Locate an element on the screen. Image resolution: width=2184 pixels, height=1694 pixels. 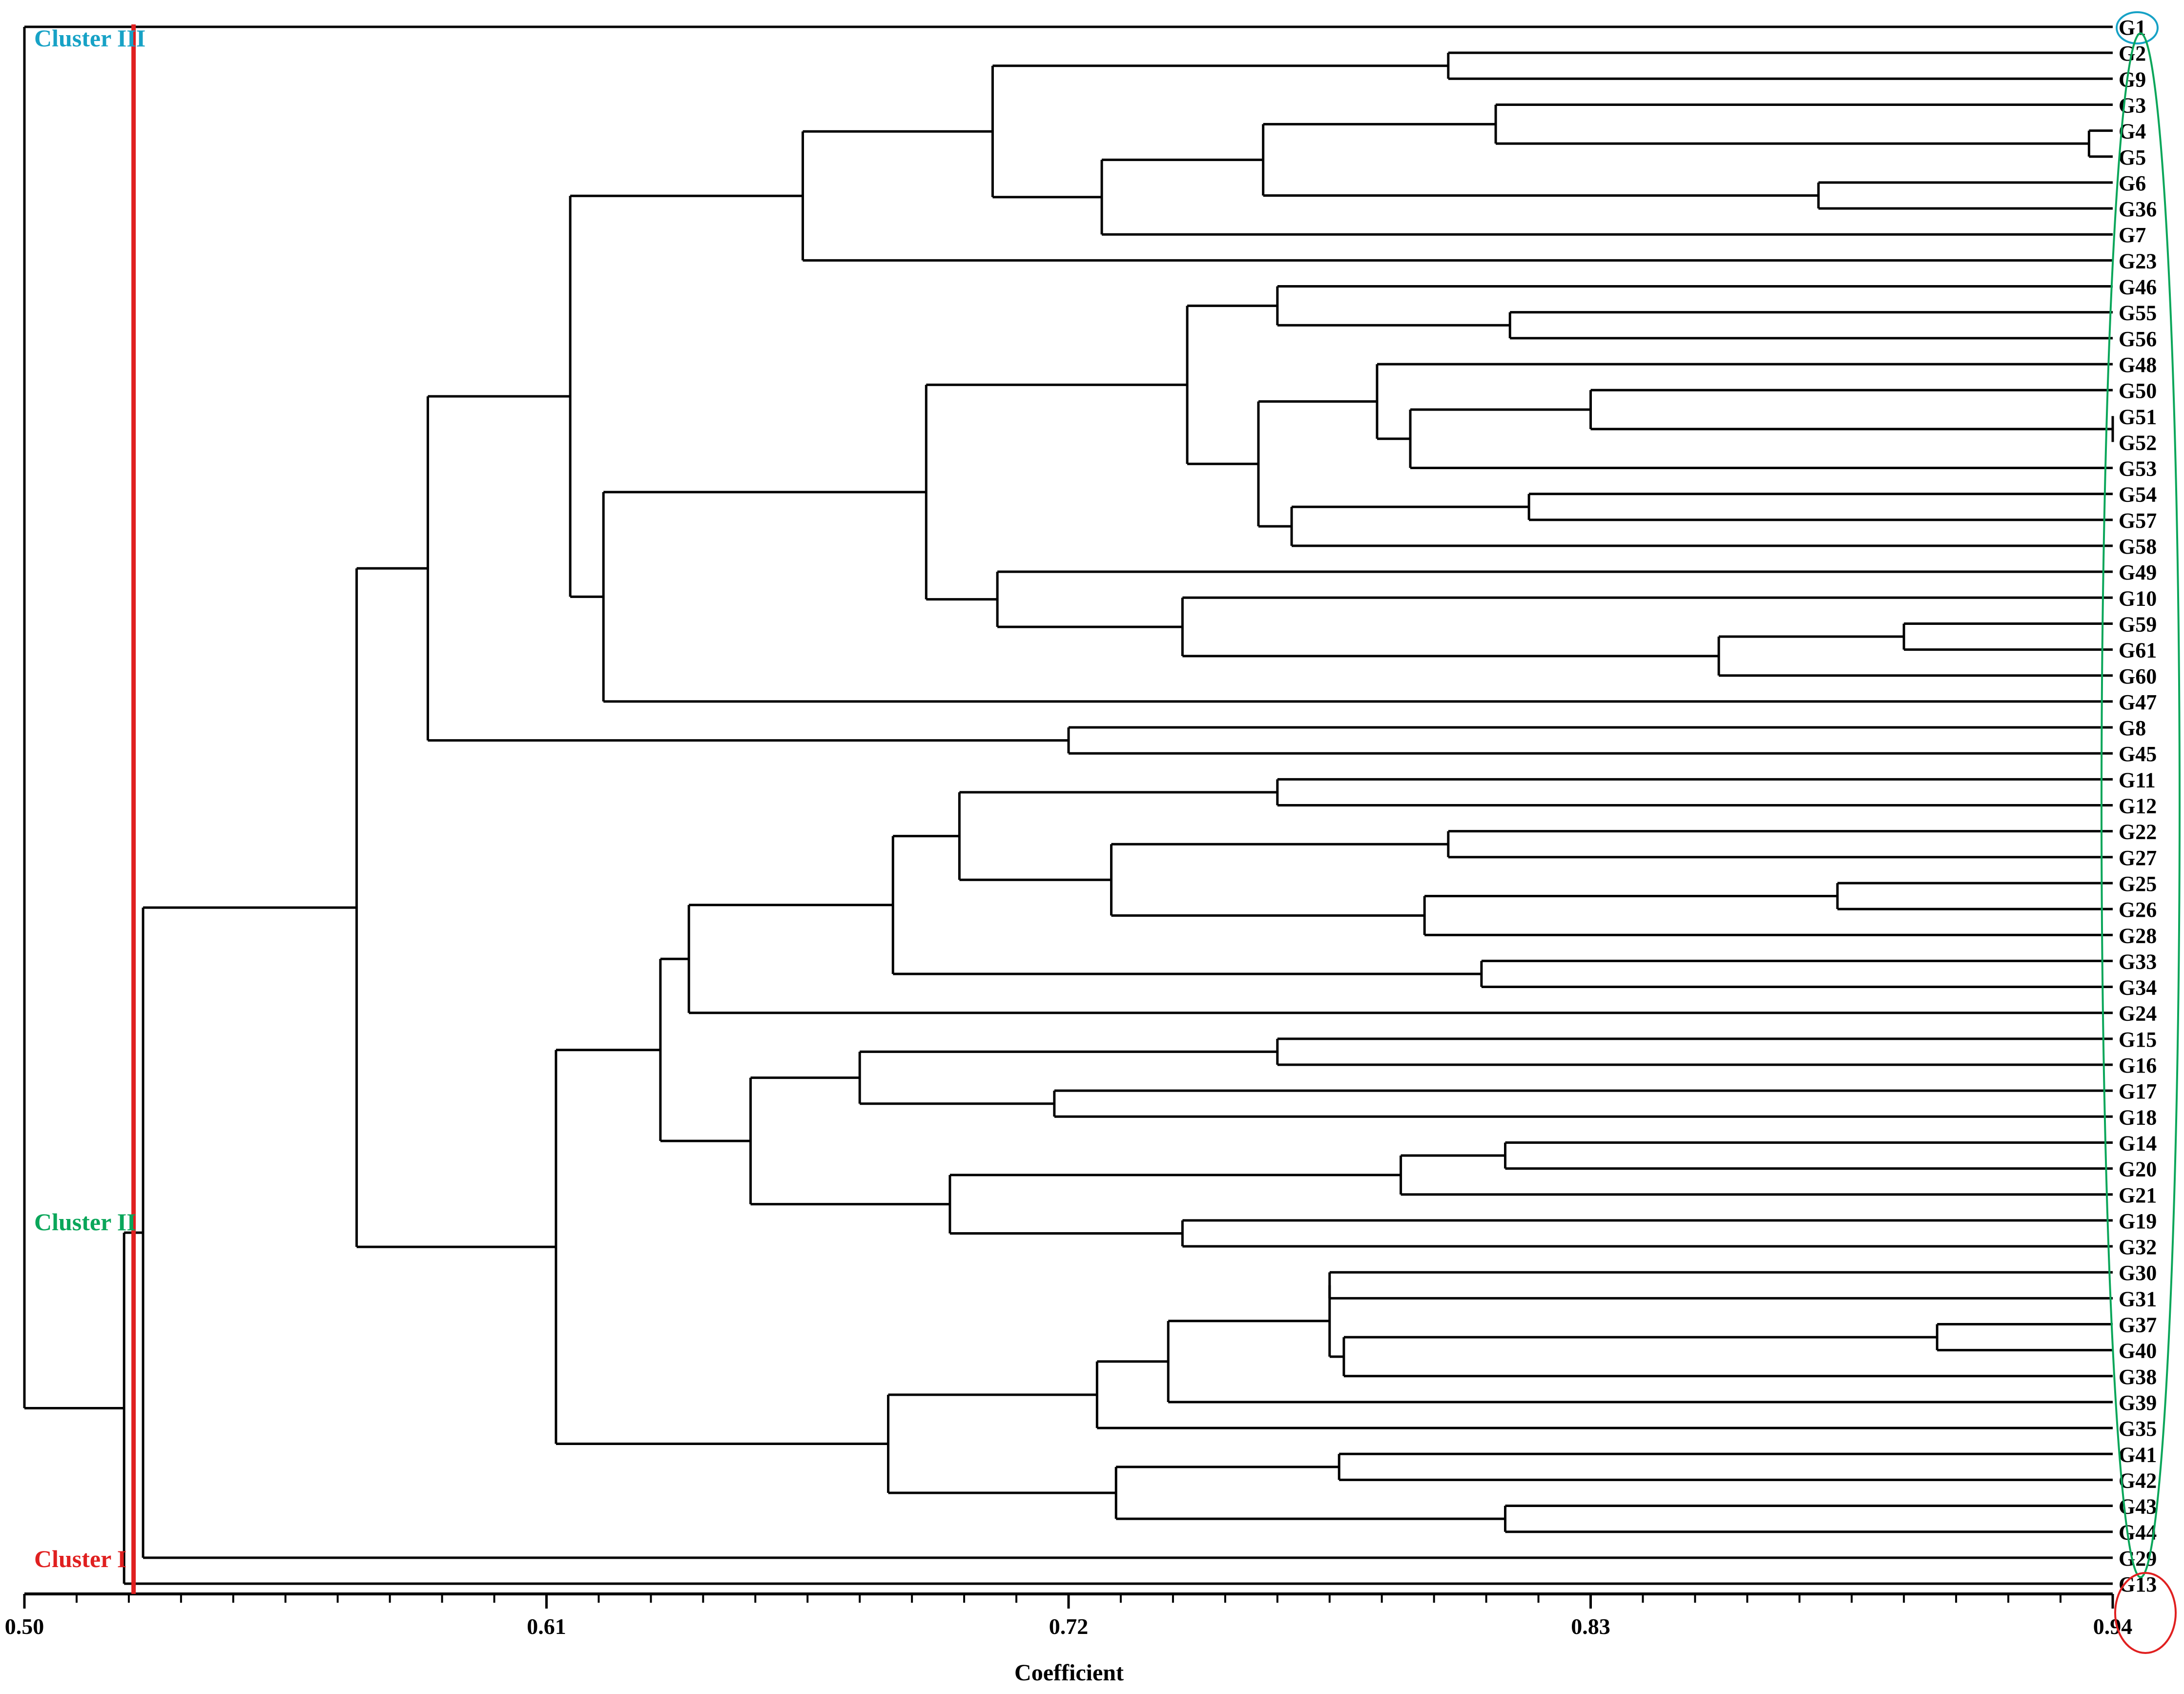
cluster-iii-marker is located at coordinates (2137, 28).